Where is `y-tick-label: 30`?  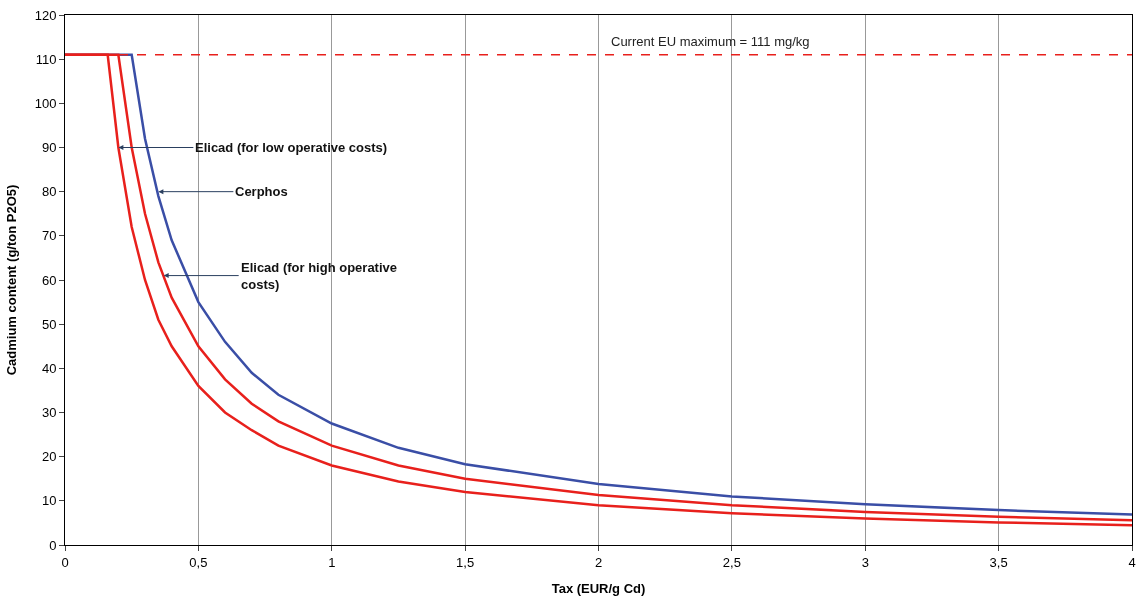
y-tick-label: 30 is located at coordinates (49, 413).